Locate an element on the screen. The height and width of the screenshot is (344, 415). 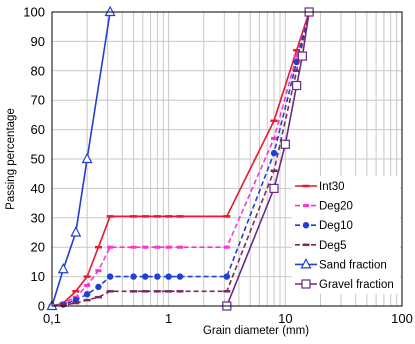
x-tick-label: 100 is located at coordinates (402, 318).